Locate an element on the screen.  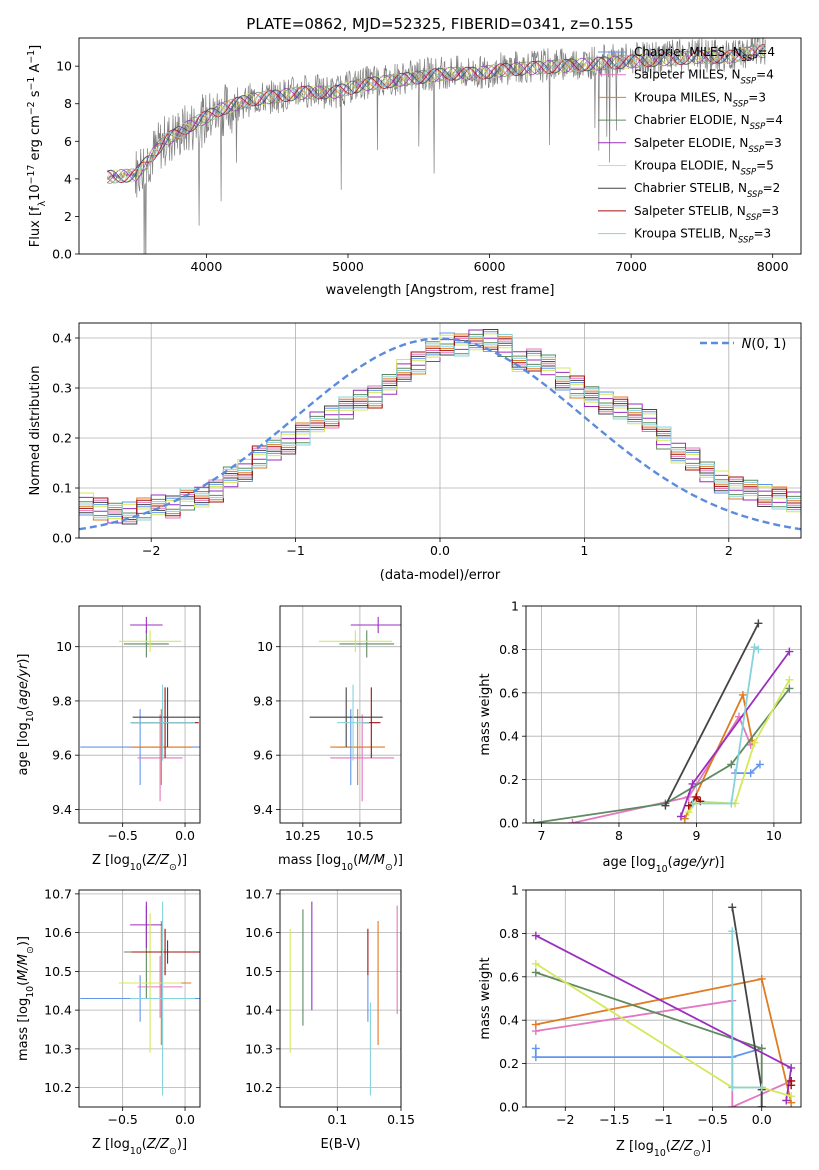
x-tick-label: 8000 is located at coordinates (773, 266).